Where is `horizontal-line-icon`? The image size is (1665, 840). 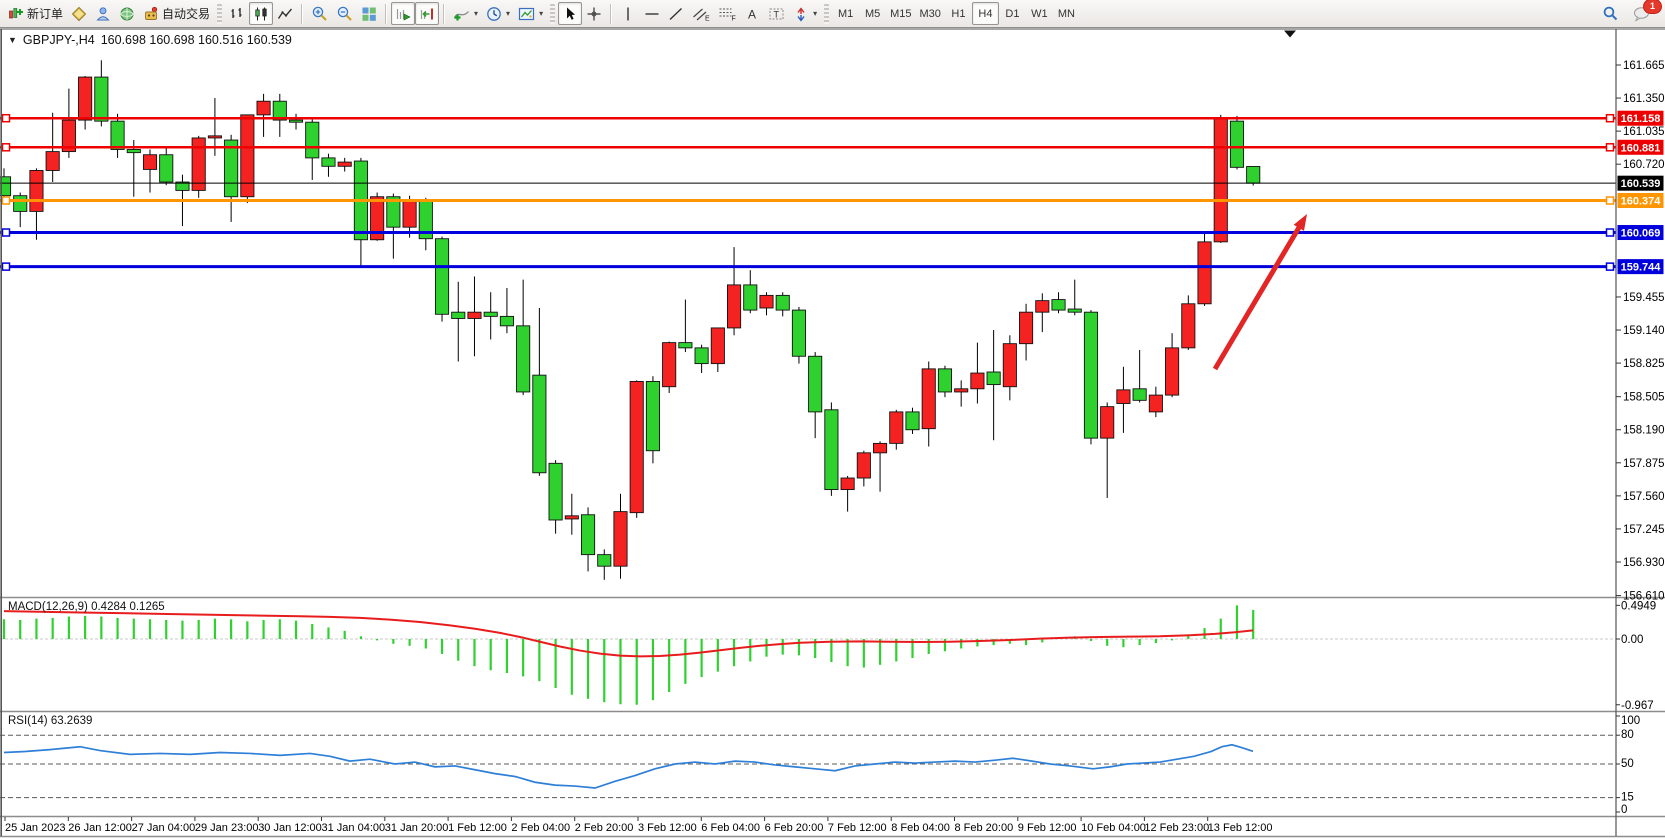 horizontal-line-icon is located at coordinates (652, 13).